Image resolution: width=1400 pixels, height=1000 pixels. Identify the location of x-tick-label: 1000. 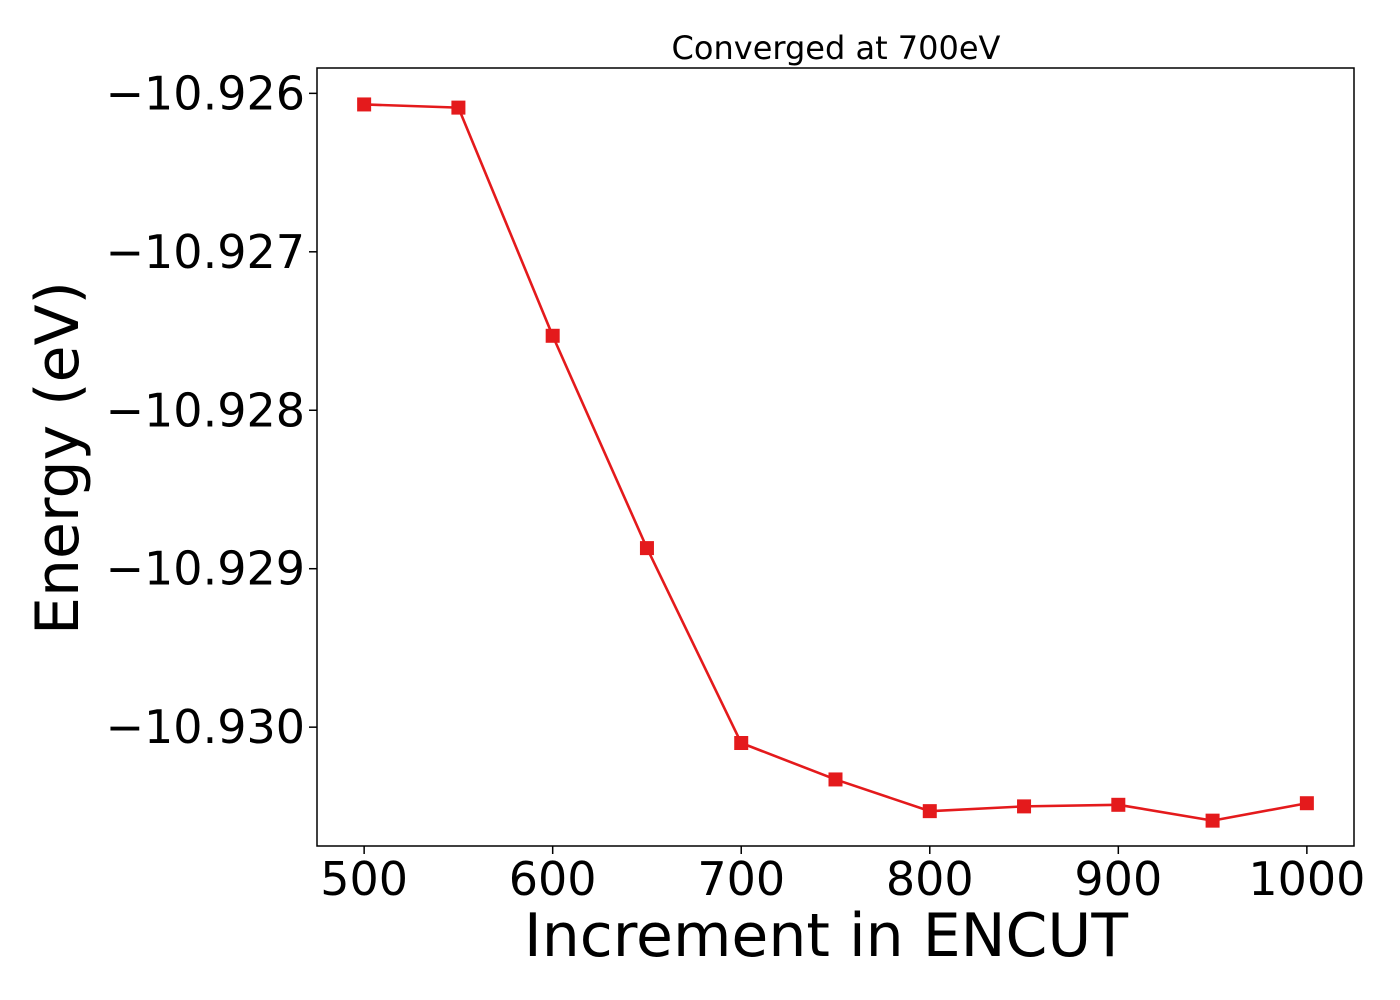
(1306, 879).